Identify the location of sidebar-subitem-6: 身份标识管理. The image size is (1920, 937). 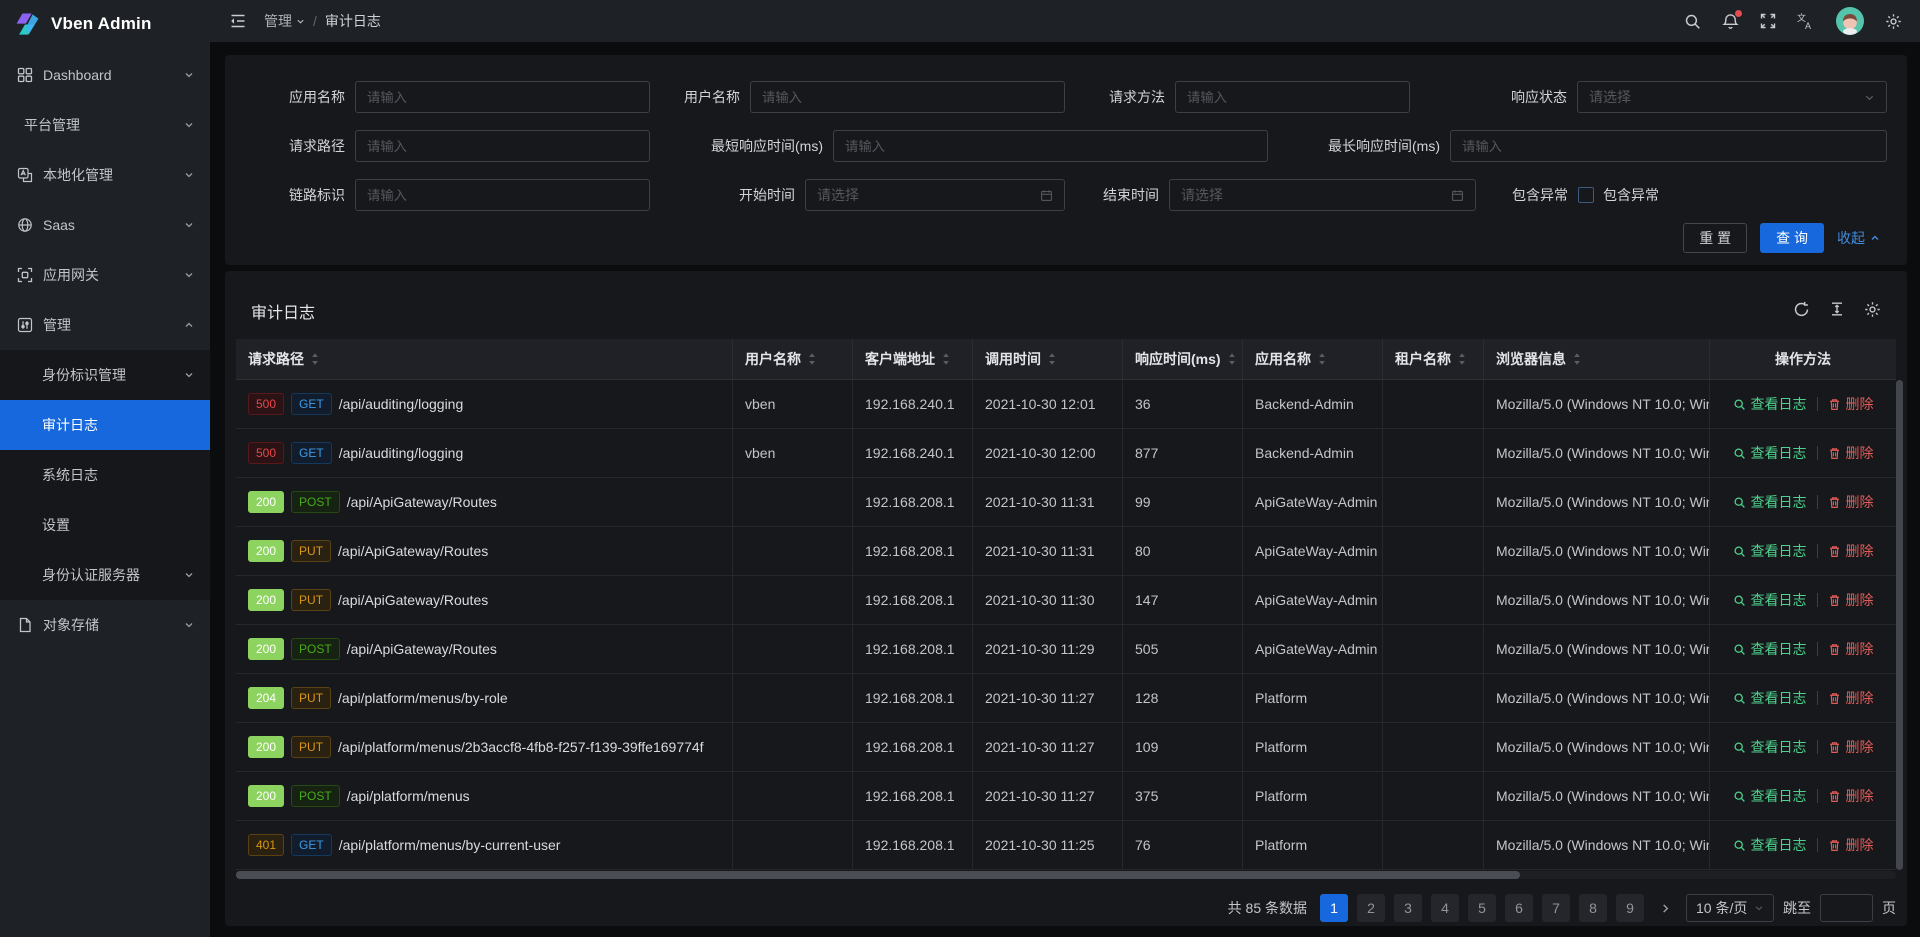
(105, 375).